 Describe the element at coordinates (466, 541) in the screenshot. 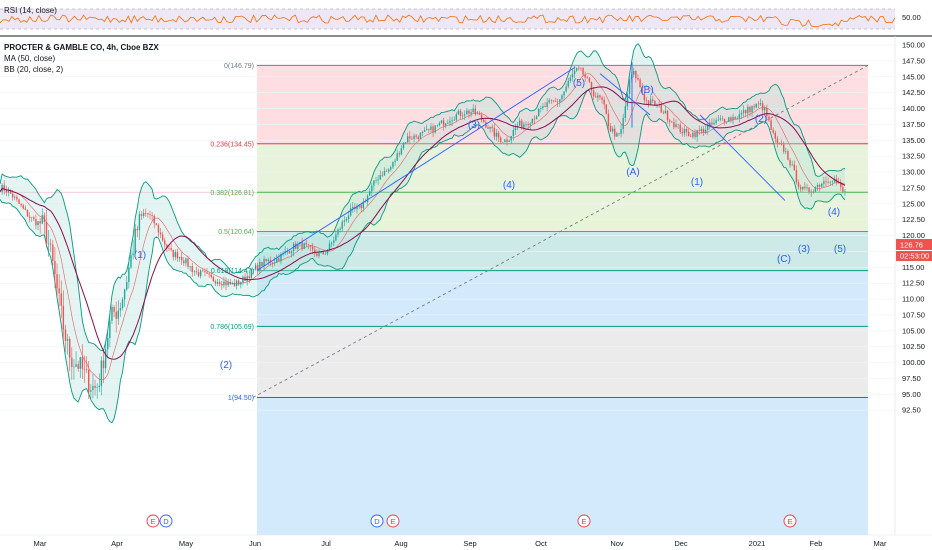

I see `time-axis: Mar Apr May Jun Jul Aug Sep Oct Nov Dec 2021 Feb Mar` at that location.